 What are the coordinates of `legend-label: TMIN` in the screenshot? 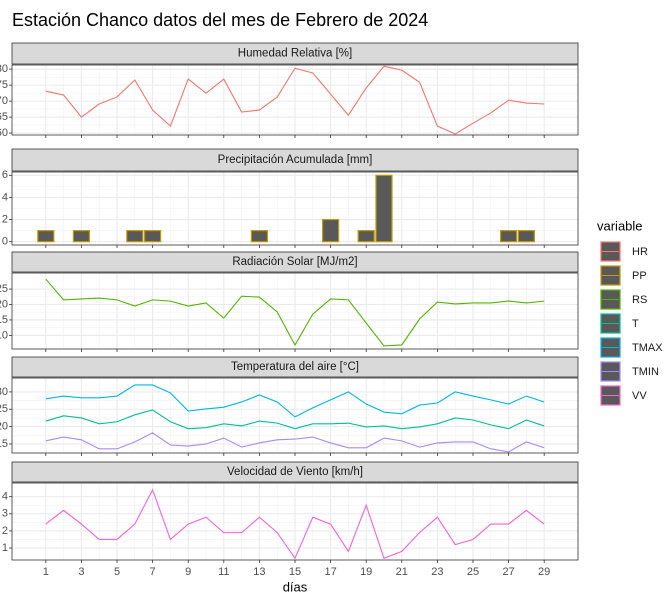 It's located at (645, 372).